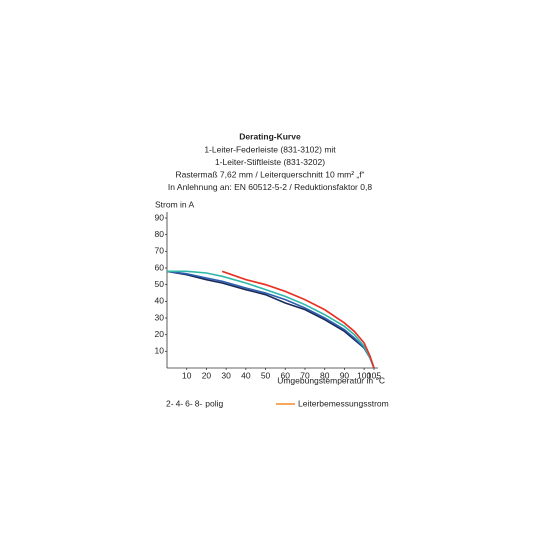 This screenshot has height=540, width=540. What do you see at coordinates (331, 380) in the screenshot?
I see `x-axis-label: Umgebungstemperatur in °C` at bounding box center [331, 380].